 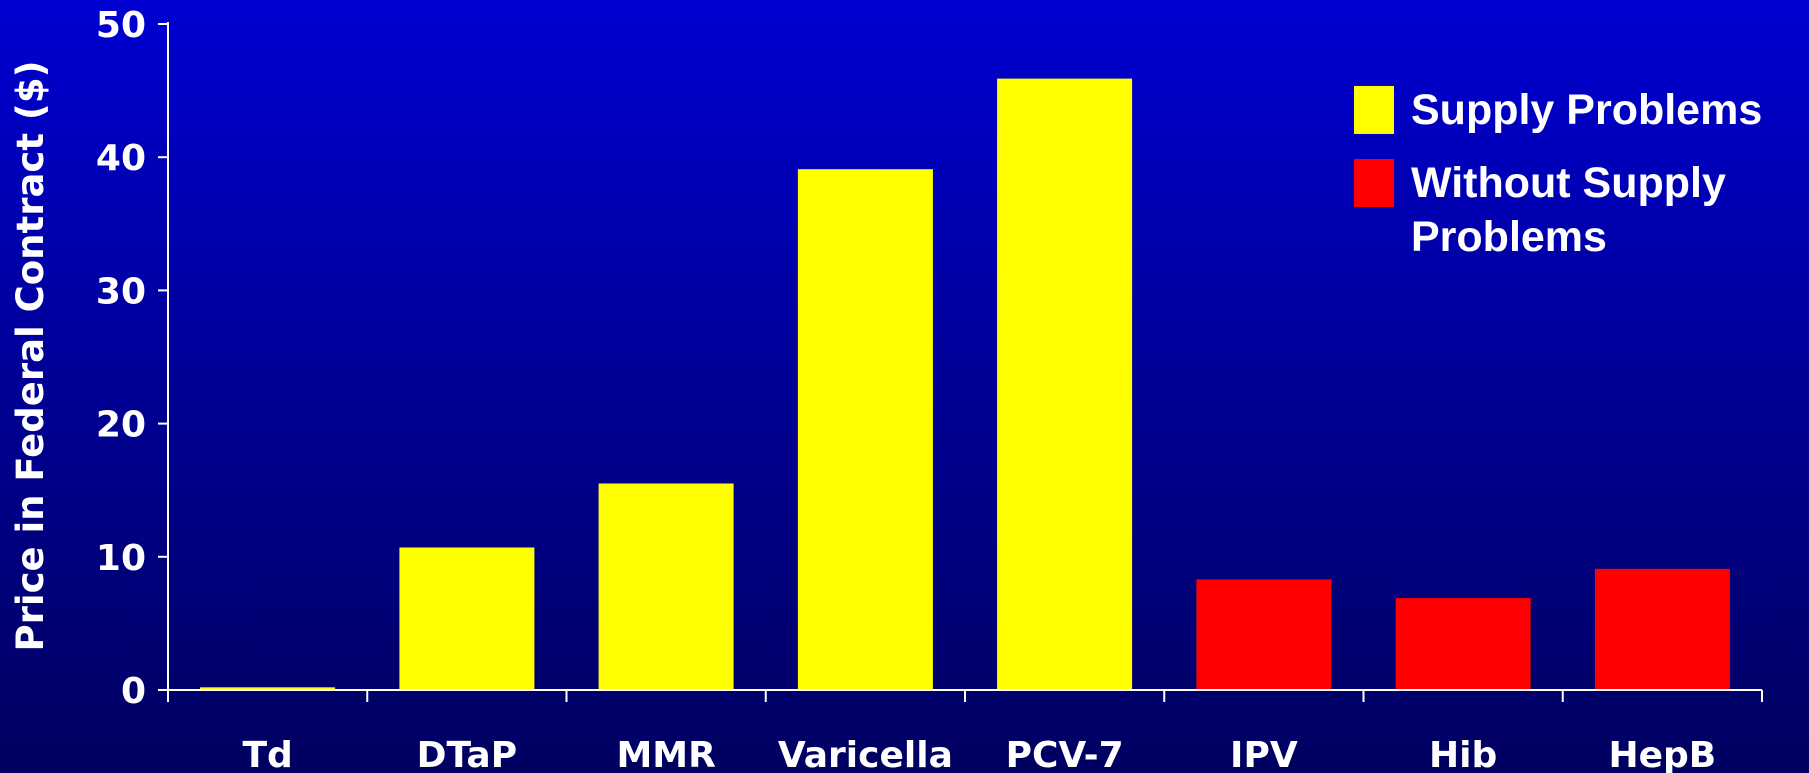 What do you see at coordinates (1463, 754) in the screenshot?
I see `x-tick-label: Hib` at bounding box center [1463, 754].